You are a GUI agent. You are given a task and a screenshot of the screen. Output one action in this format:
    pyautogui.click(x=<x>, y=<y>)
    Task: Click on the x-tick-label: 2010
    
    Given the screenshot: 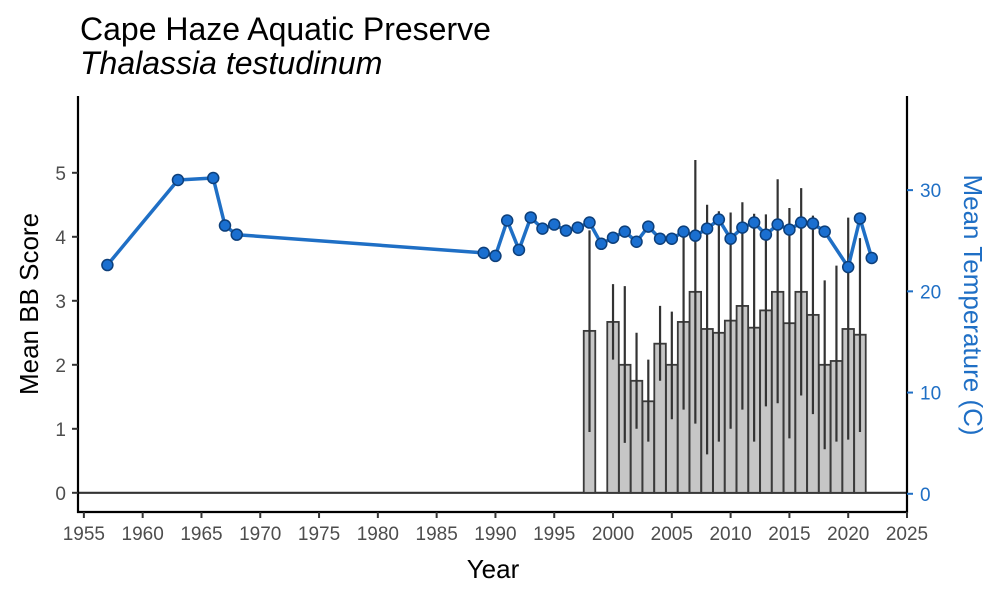 What is the action you would take?
    pyautogui.click(x=730, y=534)
    